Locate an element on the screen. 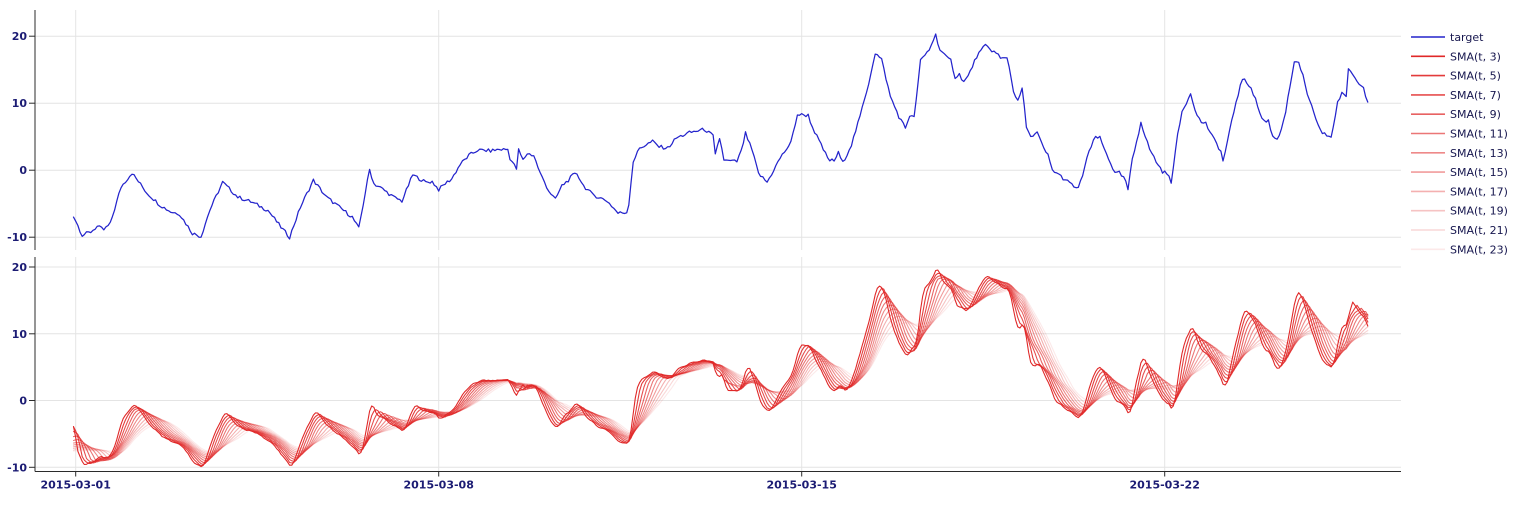  legend-label: SMA(t, 3) is located at coordinates (1475, 56).